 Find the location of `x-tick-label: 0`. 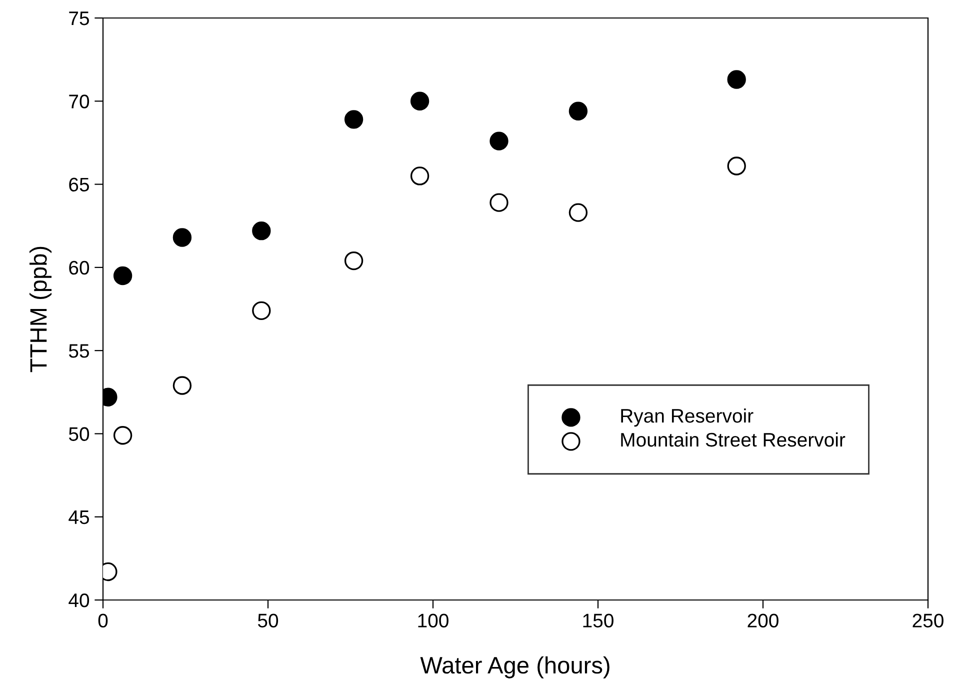

x-tick-label: 0 is located at coordinates (103, 621).